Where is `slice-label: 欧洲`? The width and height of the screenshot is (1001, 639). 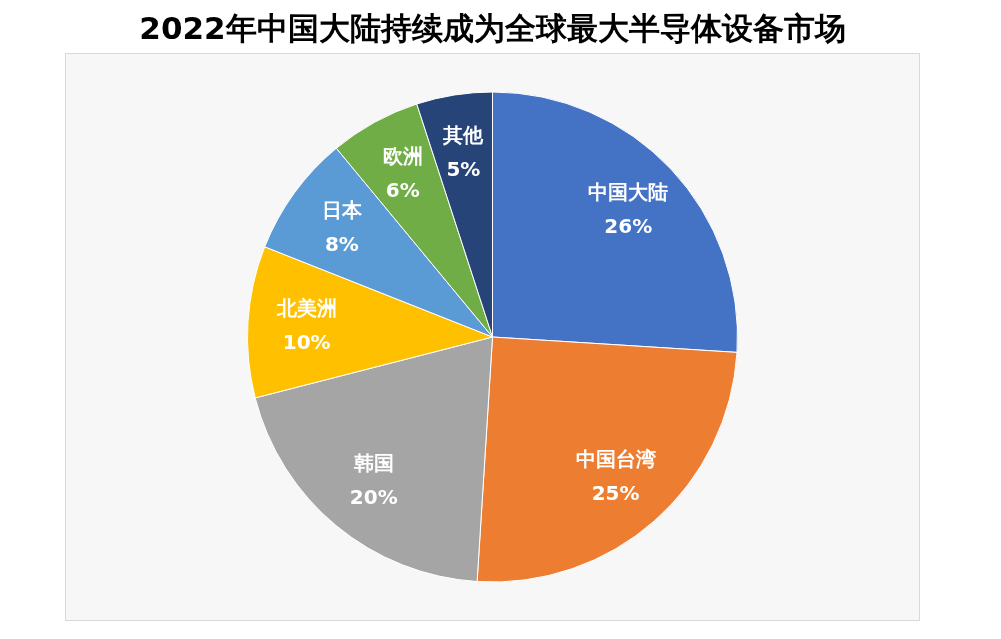 slice-label: 欧洲 is located at coordinates (402, 156).